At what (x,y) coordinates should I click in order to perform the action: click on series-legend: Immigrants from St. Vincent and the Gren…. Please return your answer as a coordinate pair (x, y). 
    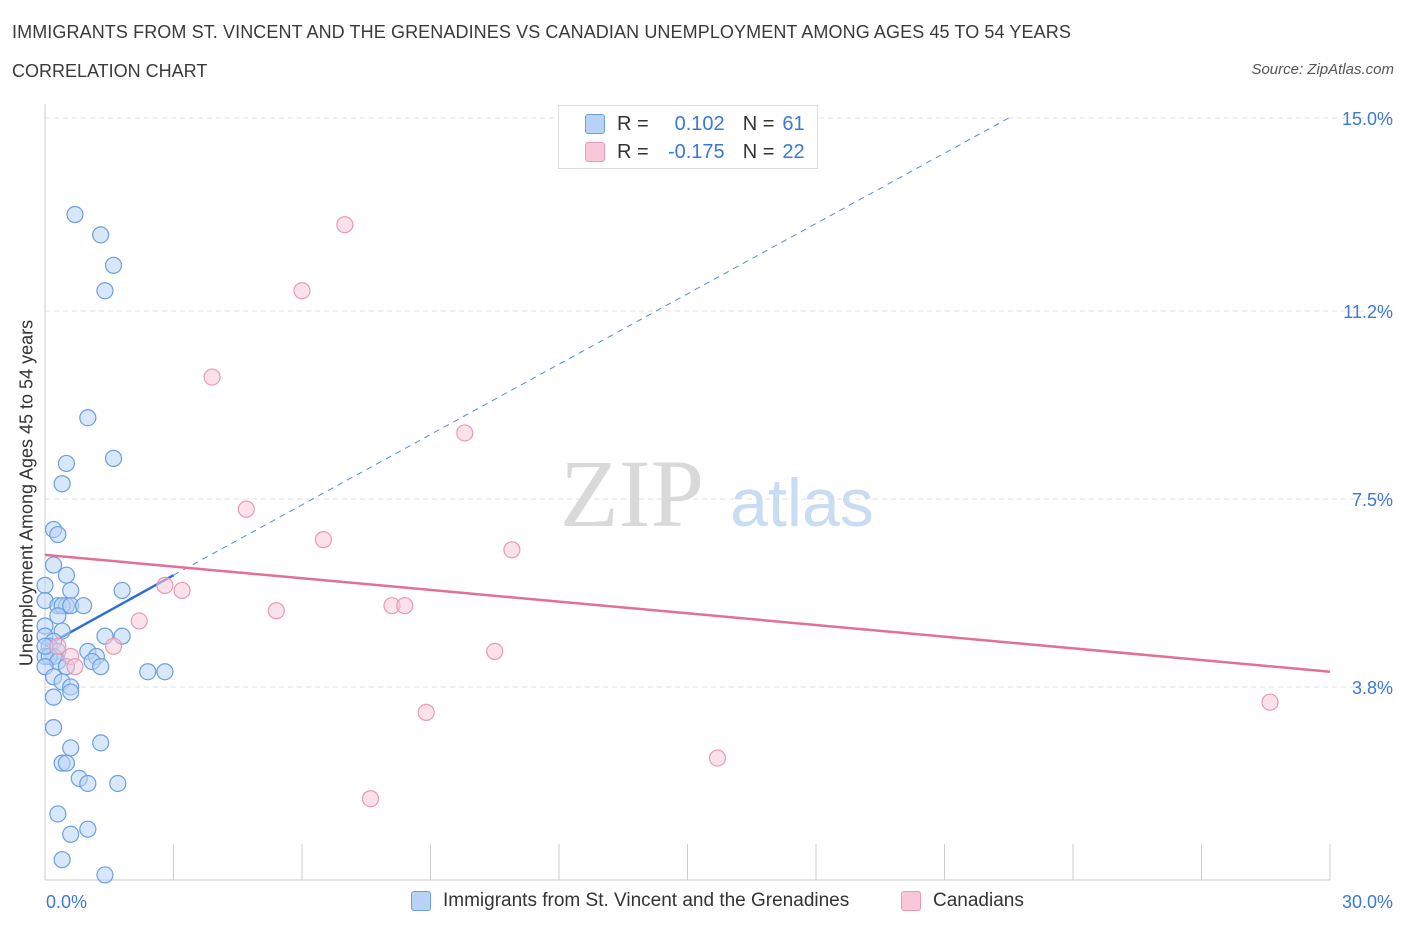
    Looking at the image, I should click on (703, 903).